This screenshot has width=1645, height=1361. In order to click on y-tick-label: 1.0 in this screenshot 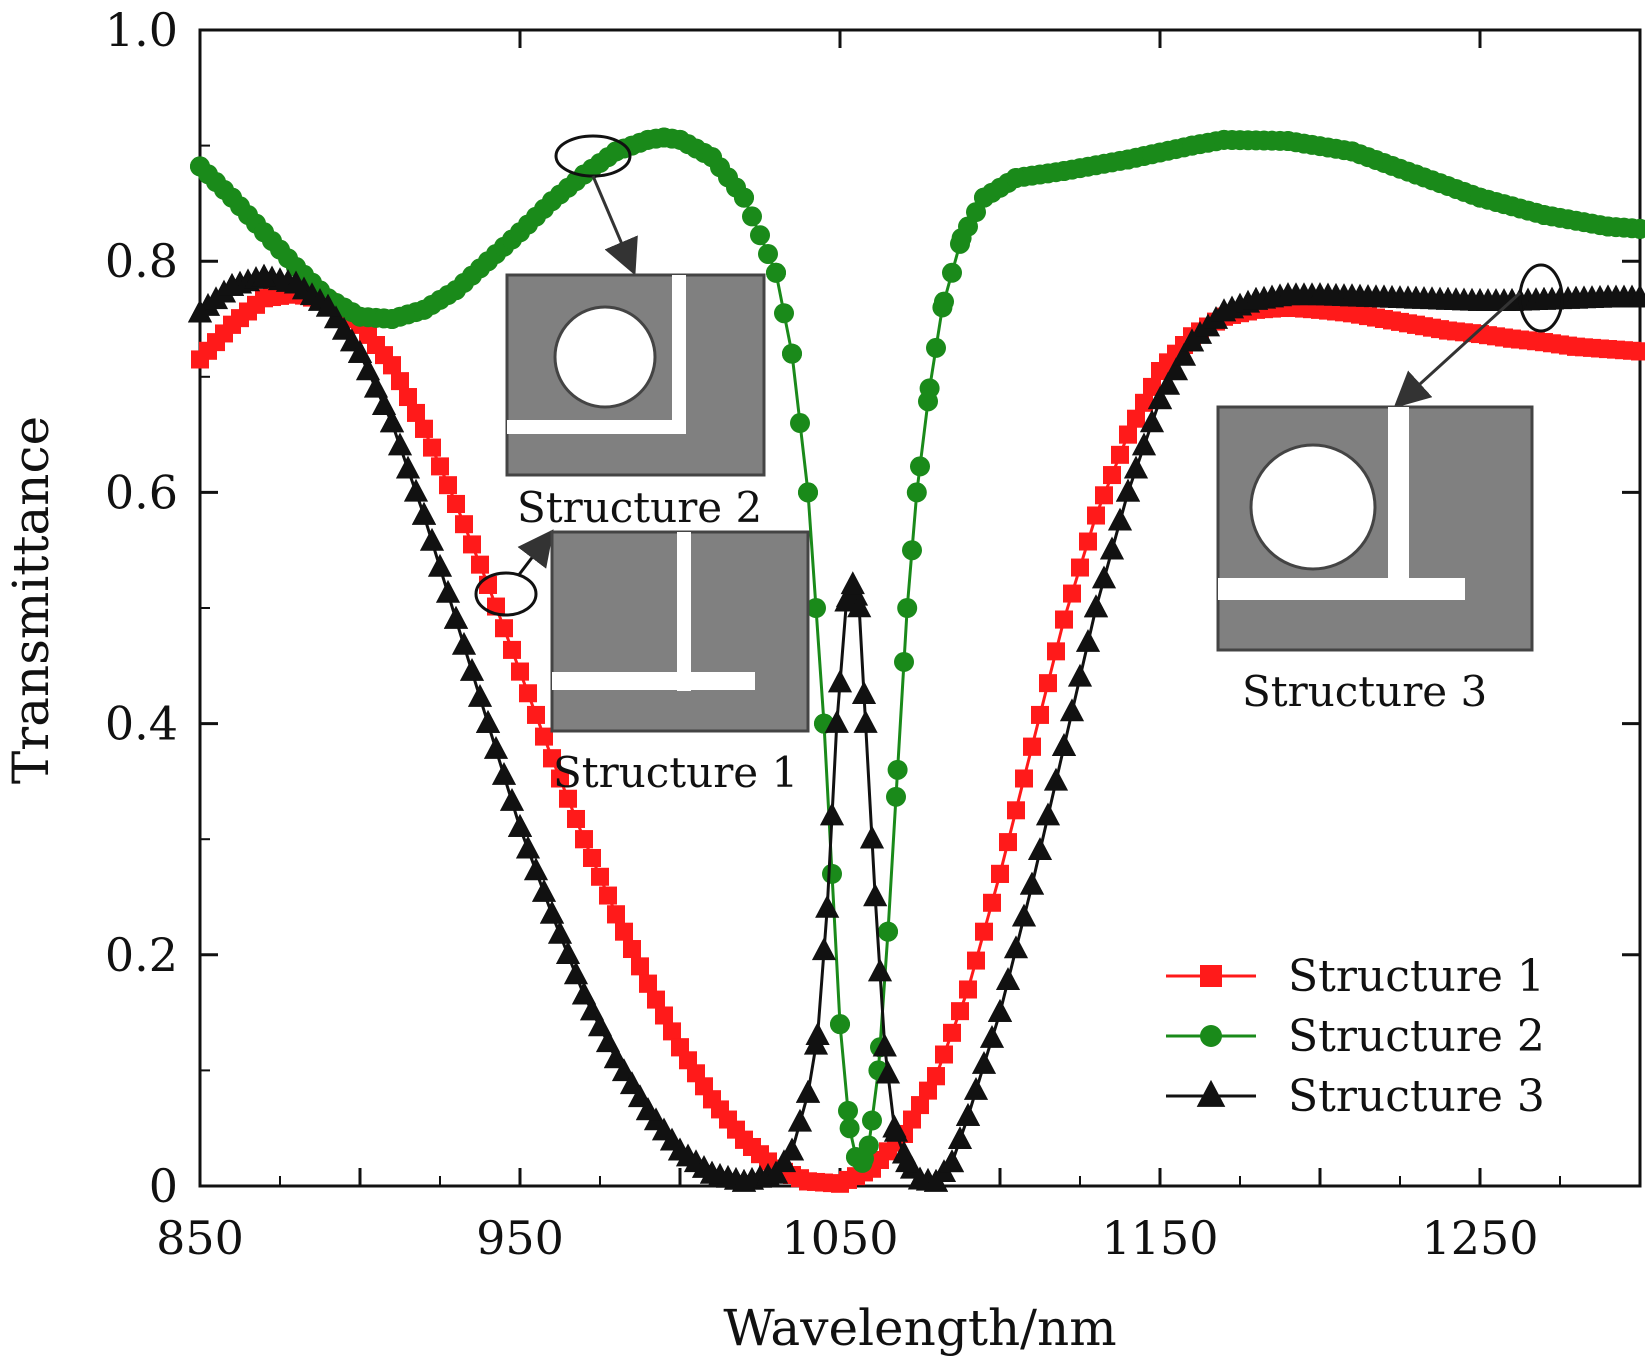, I will do `click(141, 30)`.